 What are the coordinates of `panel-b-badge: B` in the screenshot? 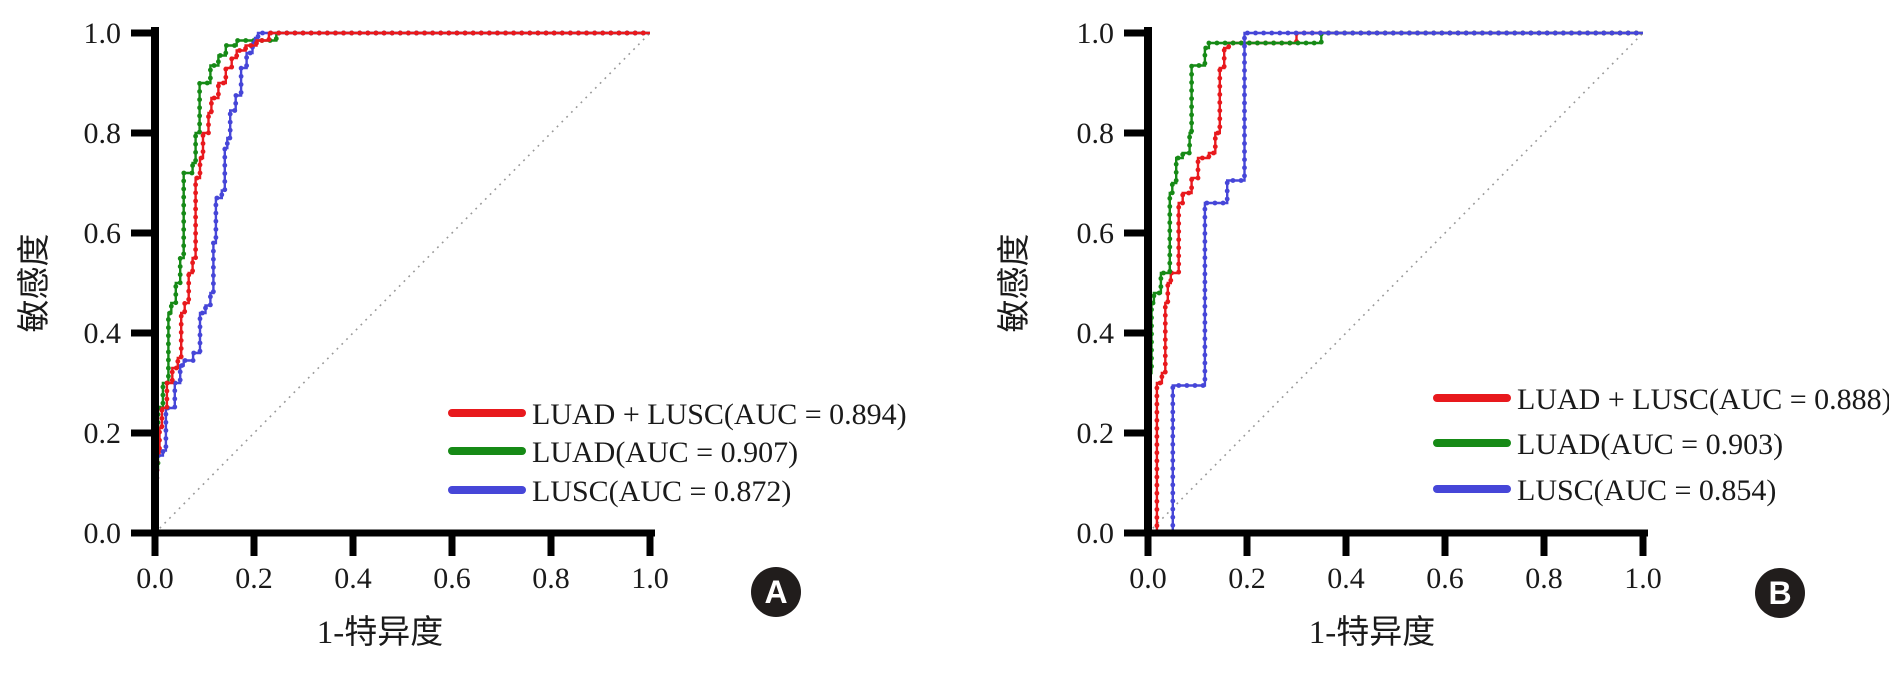 It's located at (1780, 593).